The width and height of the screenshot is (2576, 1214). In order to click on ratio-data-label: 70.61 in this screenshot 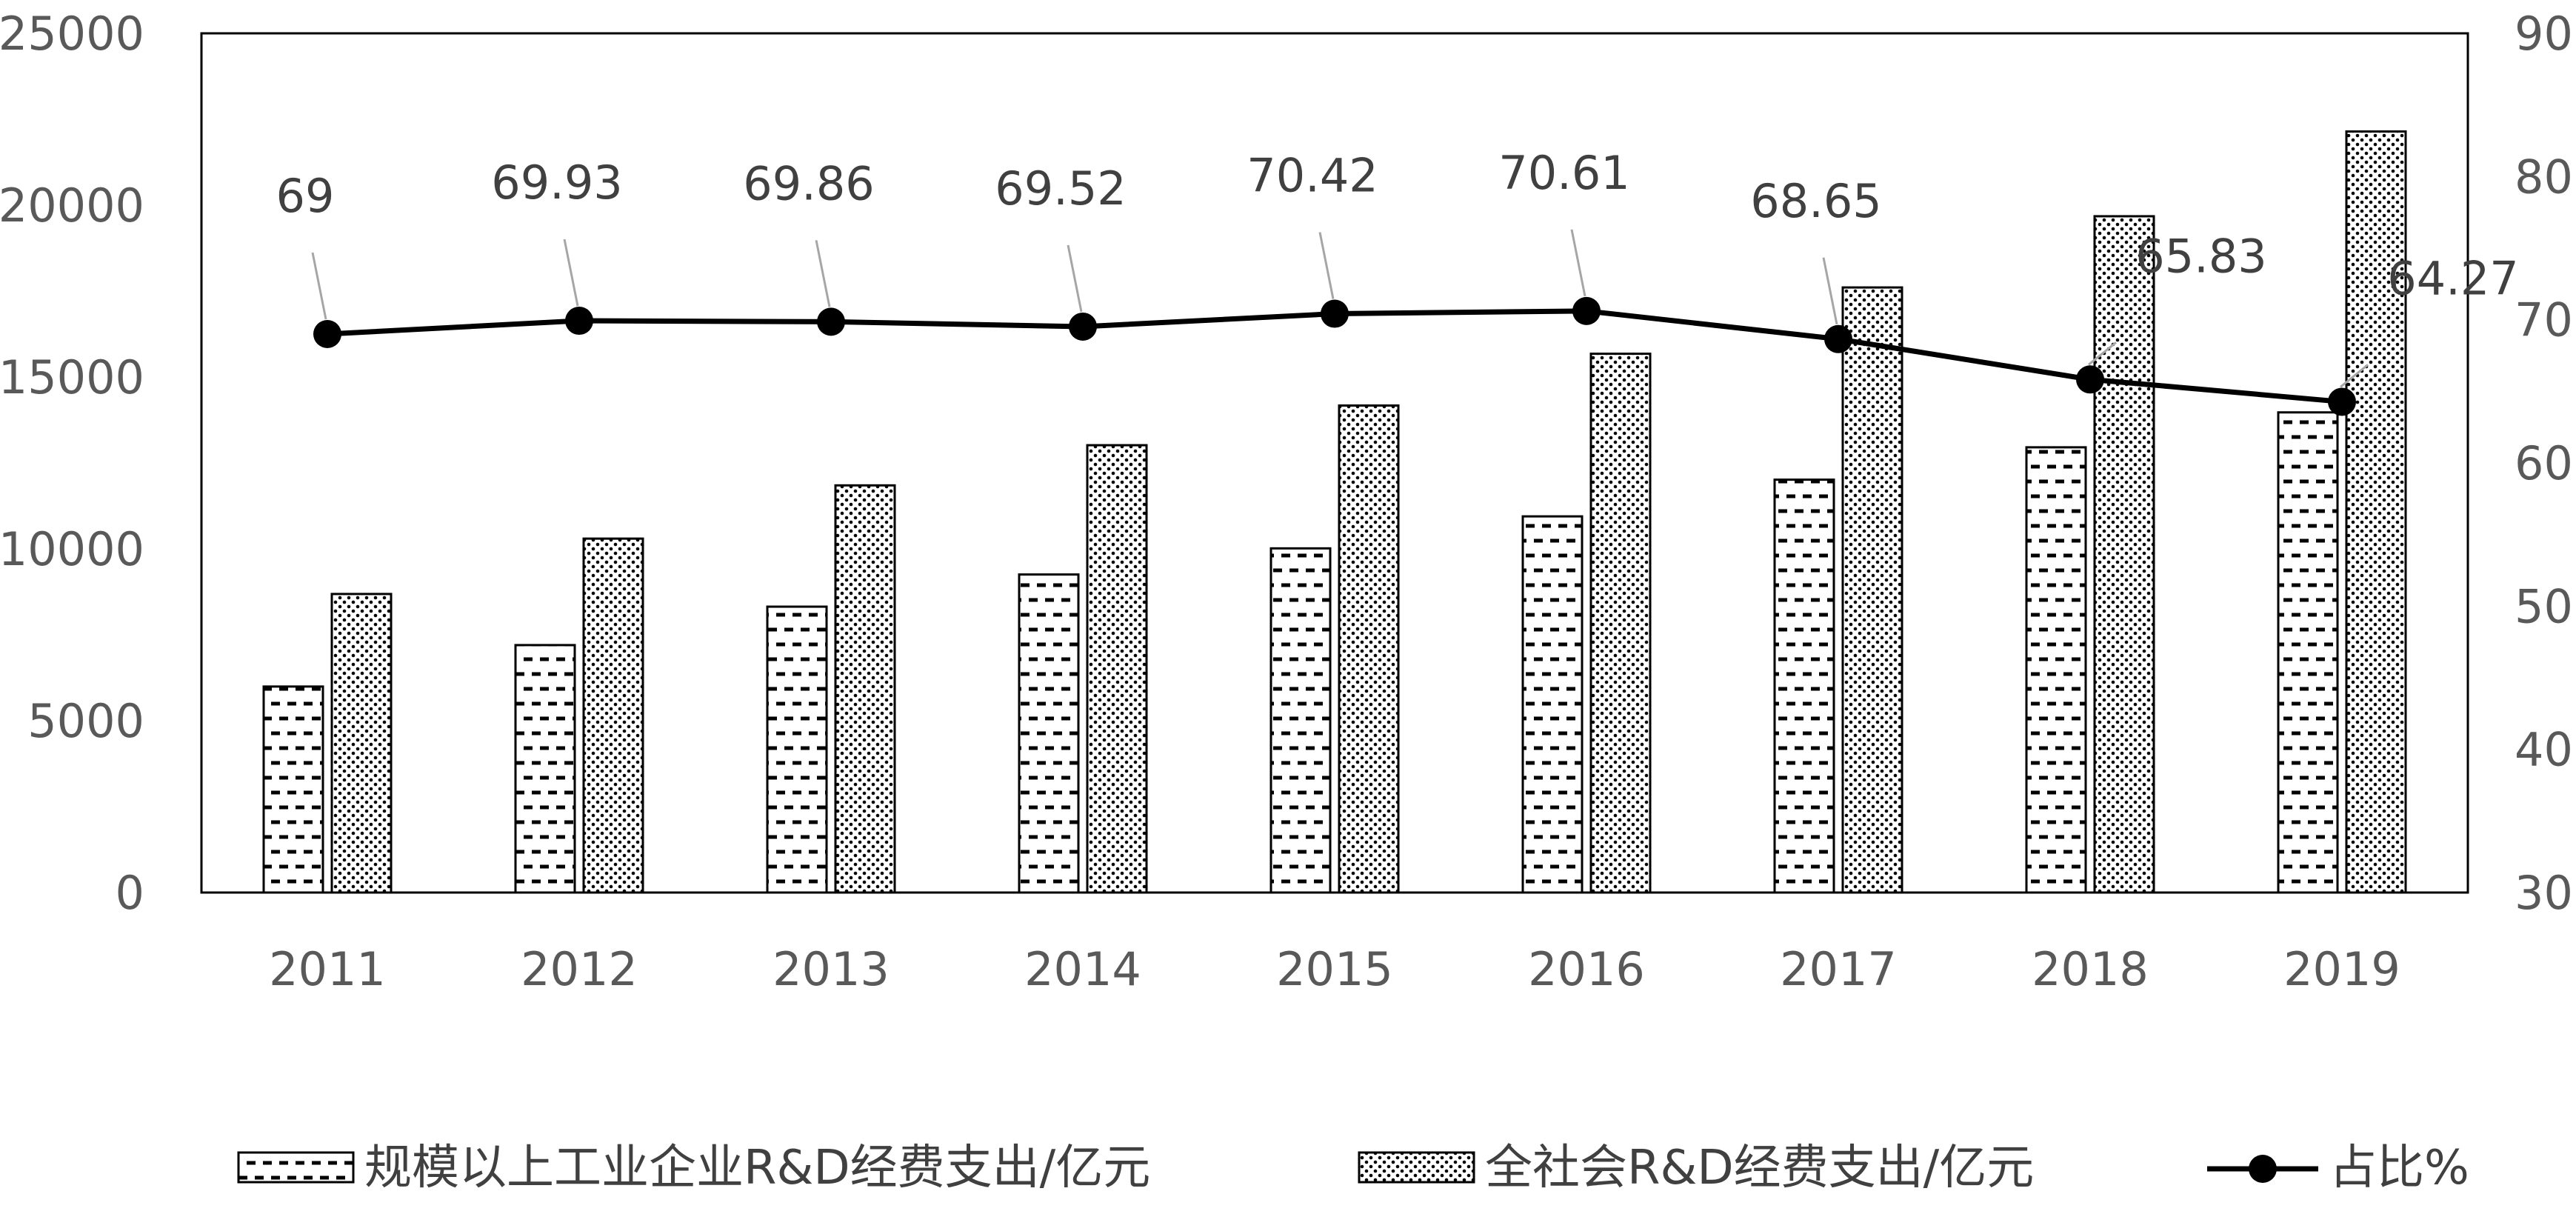, I will do `click(1564, 173)`.